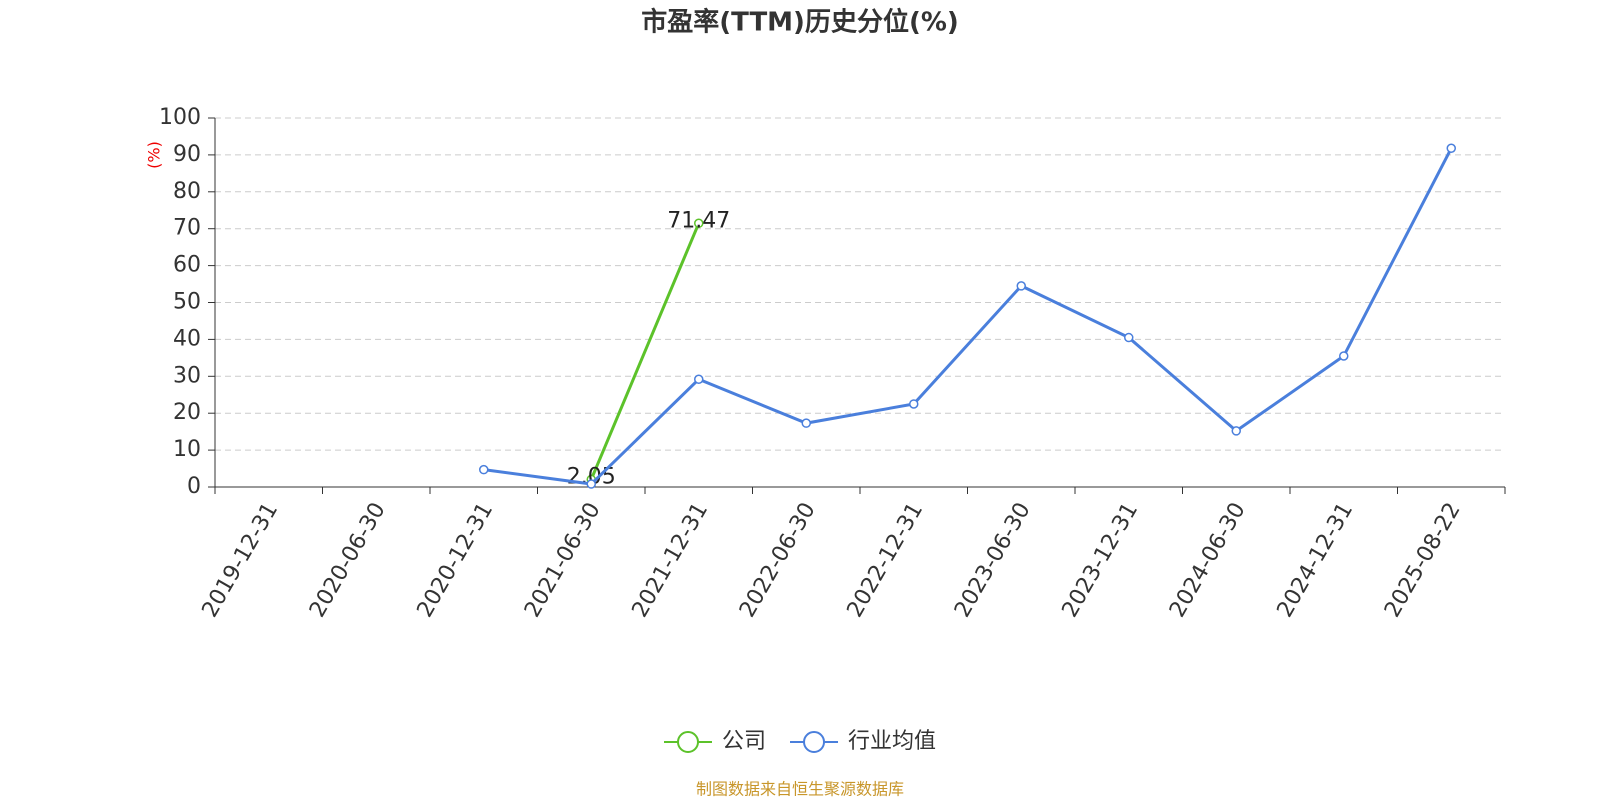  I want to click on x-tick-label: 2024-12-31, so click(1316, 560).